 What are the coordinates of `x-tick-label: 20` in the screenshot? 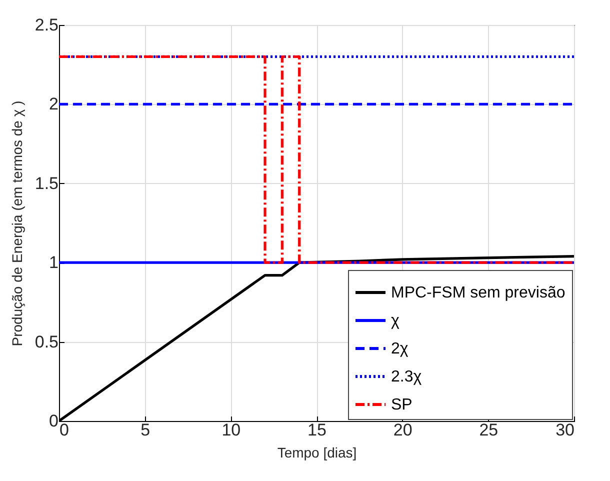 It's located at (402, 430).